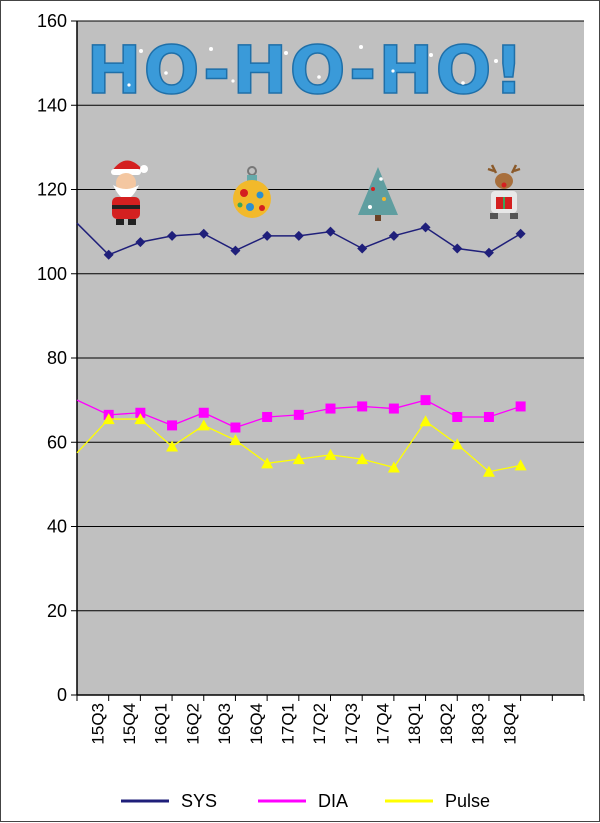 This screenshot has width=600, height=823. I want to click on legend: SYS DIA Pulse, so click(305, 801).